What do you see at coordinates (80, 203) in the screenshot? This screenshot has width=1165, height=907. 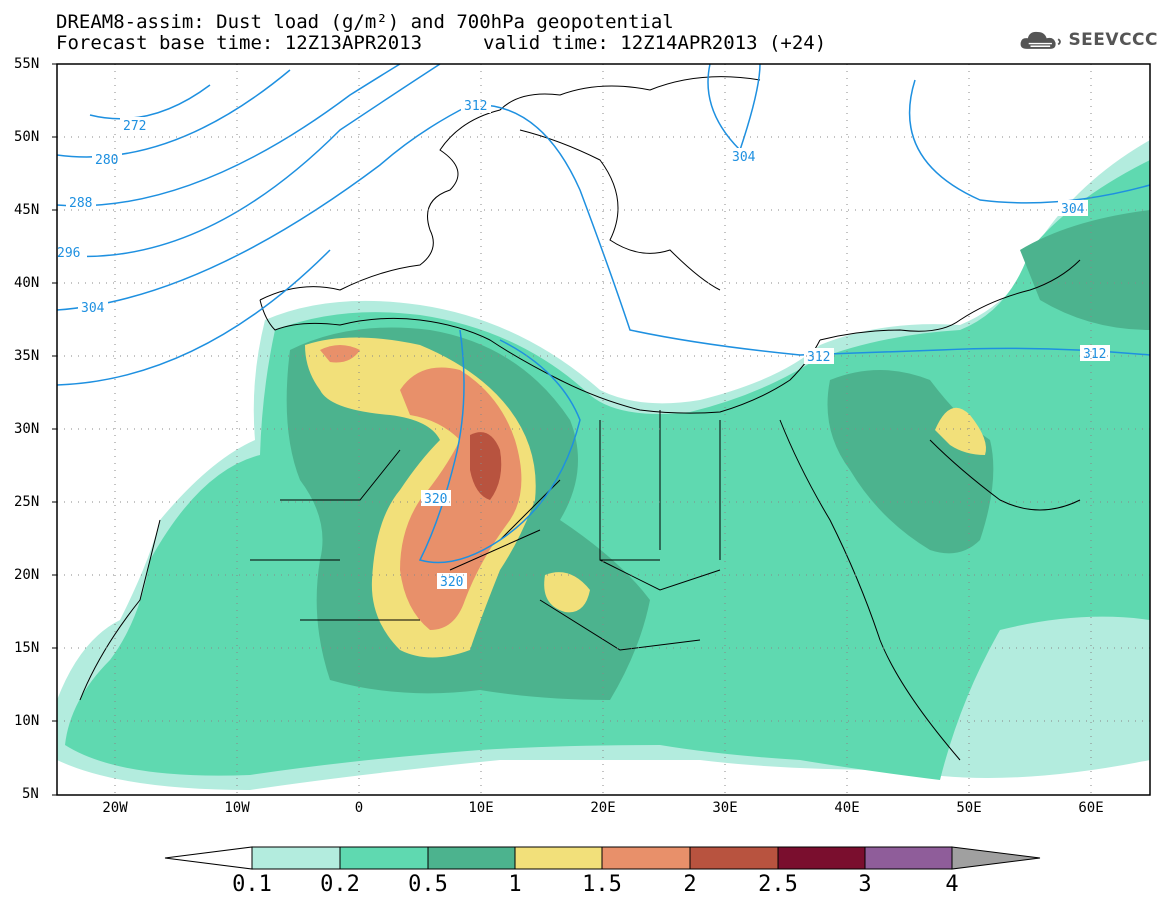 I see `svg-text: 288` at bounding box center [80, 203].